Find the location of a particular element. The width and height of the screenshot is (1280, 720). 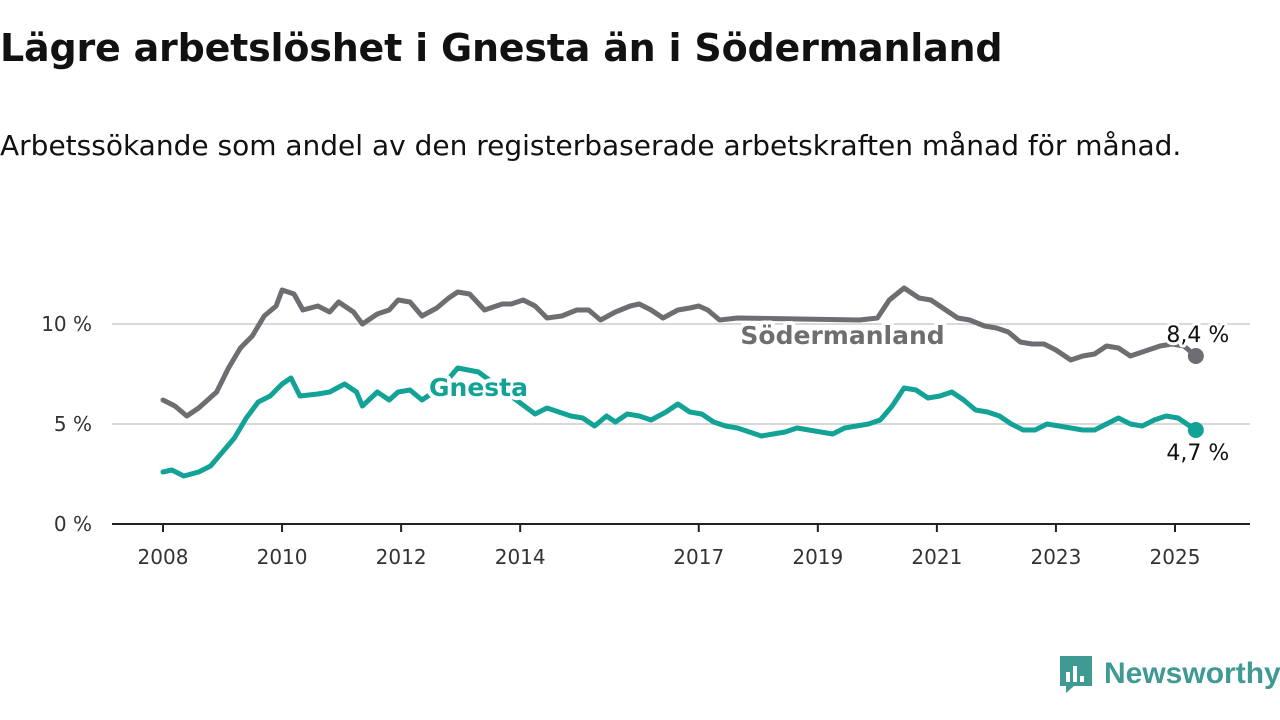

y-axis: 0 % 5 % 10 % is located at coordinates (66, 424).